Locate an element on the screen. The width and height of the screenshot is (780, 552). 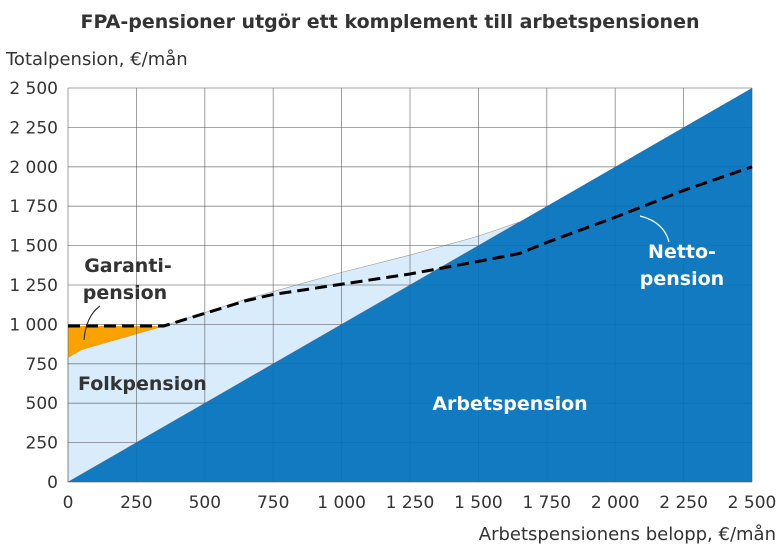
x-tick-label: 2 000 is located at coordinates (615, 503).